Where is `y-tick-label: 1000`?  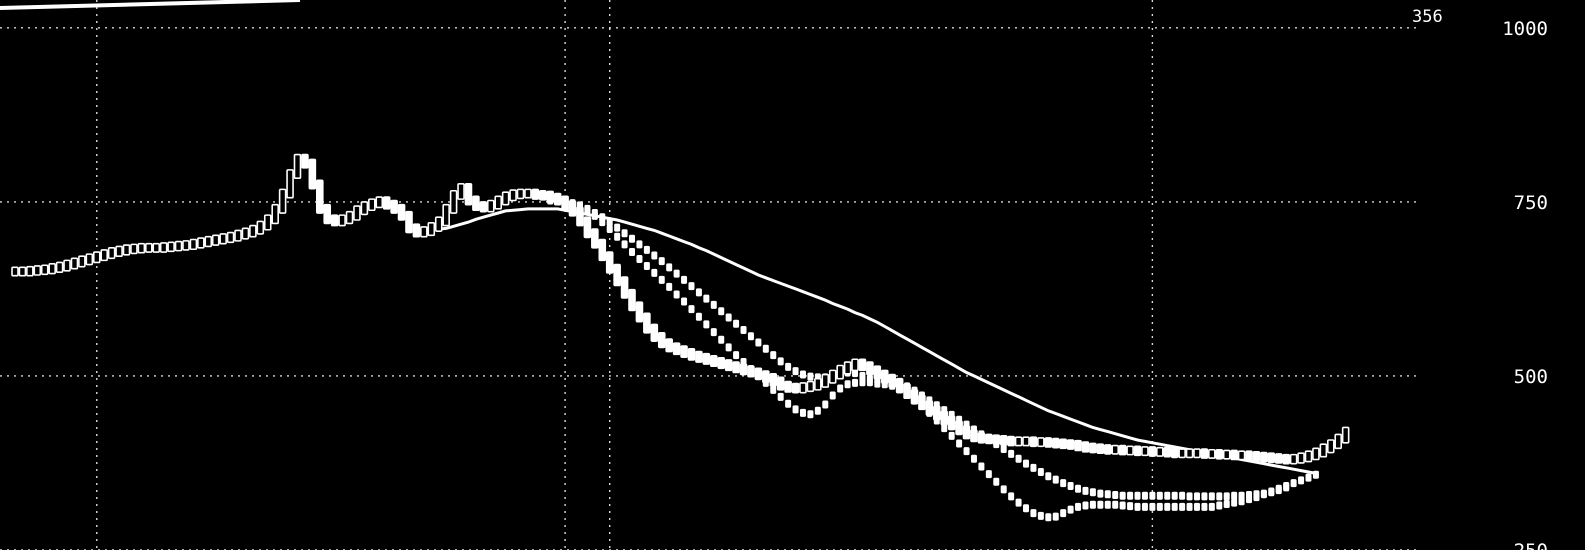 y-tick-label: 1000 is located at coordinates (1525, 29).